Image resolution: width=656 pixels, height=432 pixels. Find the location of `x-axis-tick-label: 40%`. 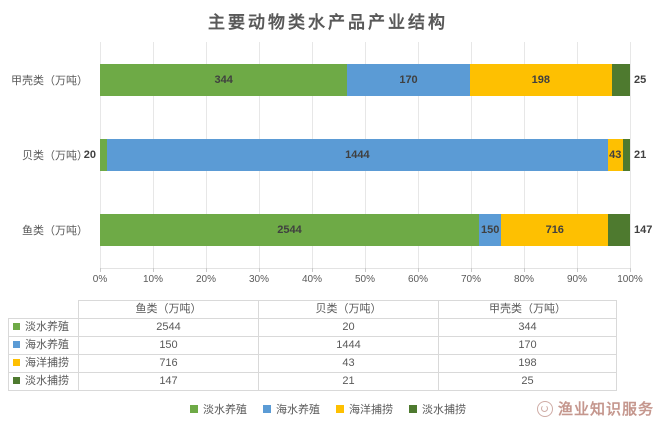

x-axis-tick-label: 40% is located at coordinates (312, 279).